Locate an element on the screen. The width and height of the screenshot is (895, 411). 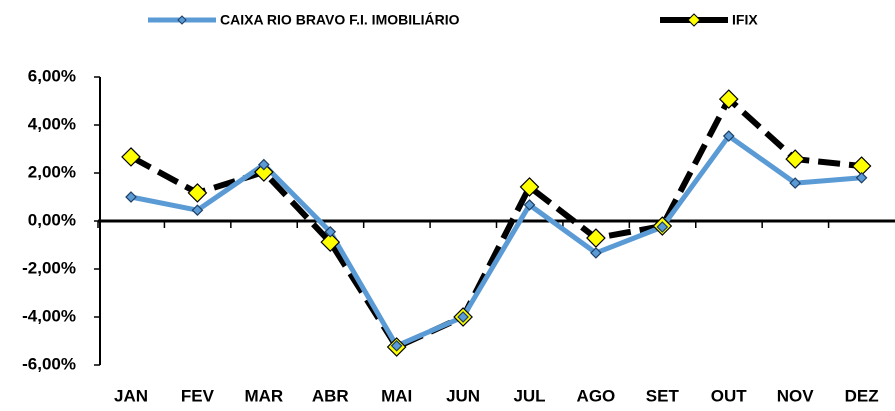
x-tick-label: JUN is located at coordinates (463, 395).